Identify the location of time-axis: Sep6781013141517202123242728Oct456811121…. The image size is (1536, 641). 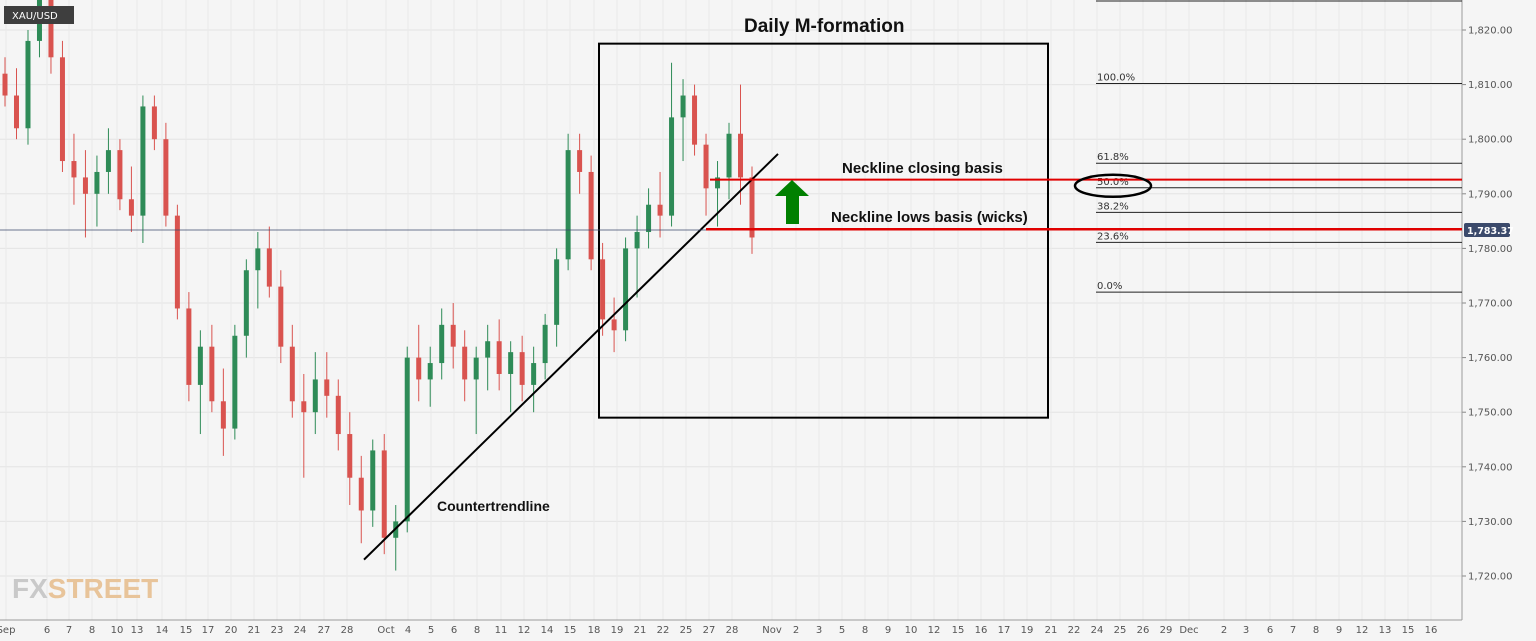
(731, 627).